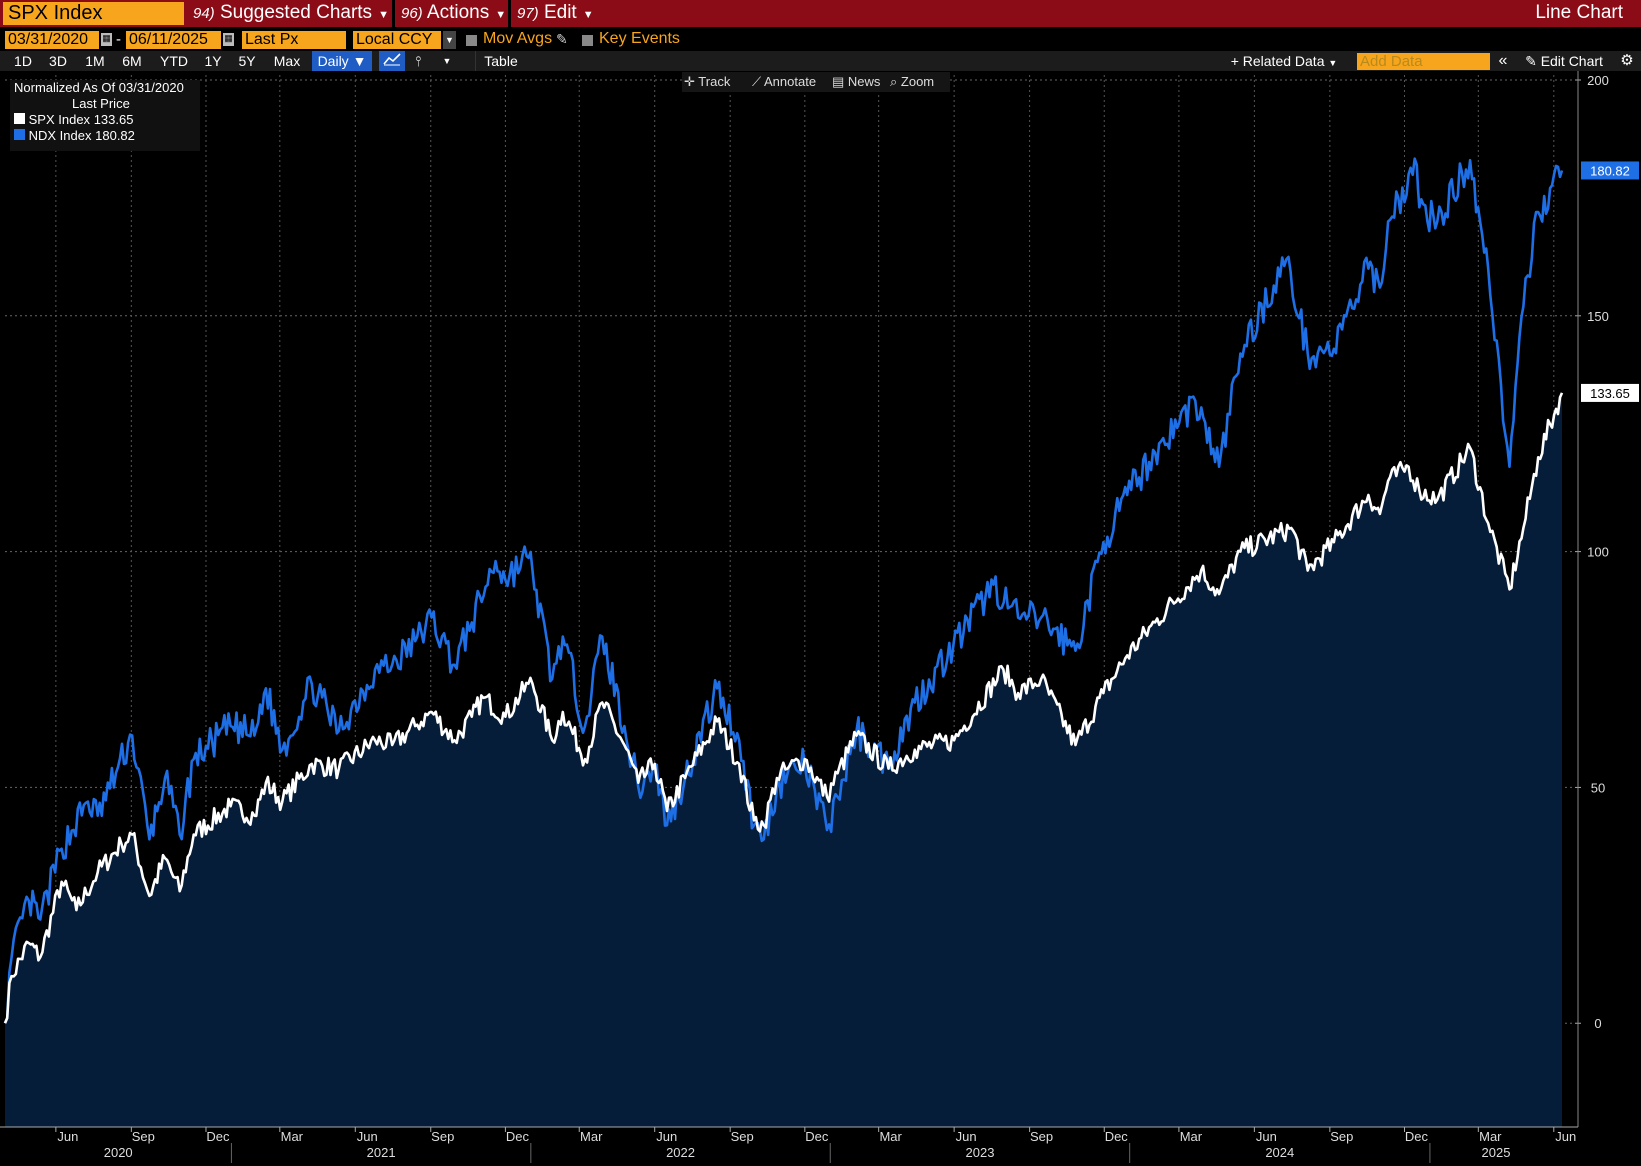 The image size is (1641, 1166). Describe the element at coordinates (381, 1152) in the screenshot. I see `year-label: 2021` at that location.